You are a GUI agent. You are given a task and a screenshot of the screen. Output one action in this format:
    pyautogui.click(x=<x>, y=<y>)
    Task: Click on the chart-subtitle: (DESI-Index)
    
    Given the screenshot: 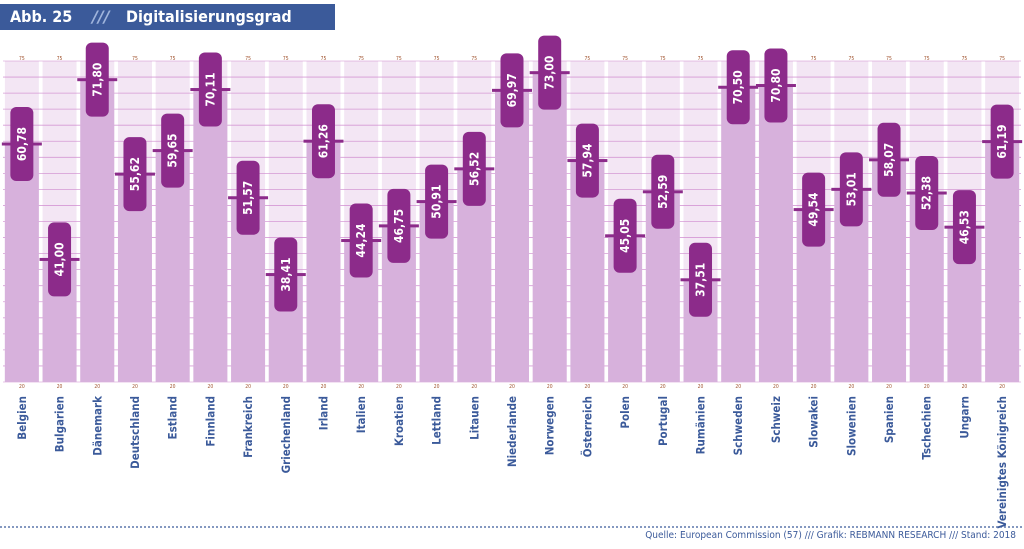 What is the action you would take?
    pyautogui.click(x=165, y=37)
    